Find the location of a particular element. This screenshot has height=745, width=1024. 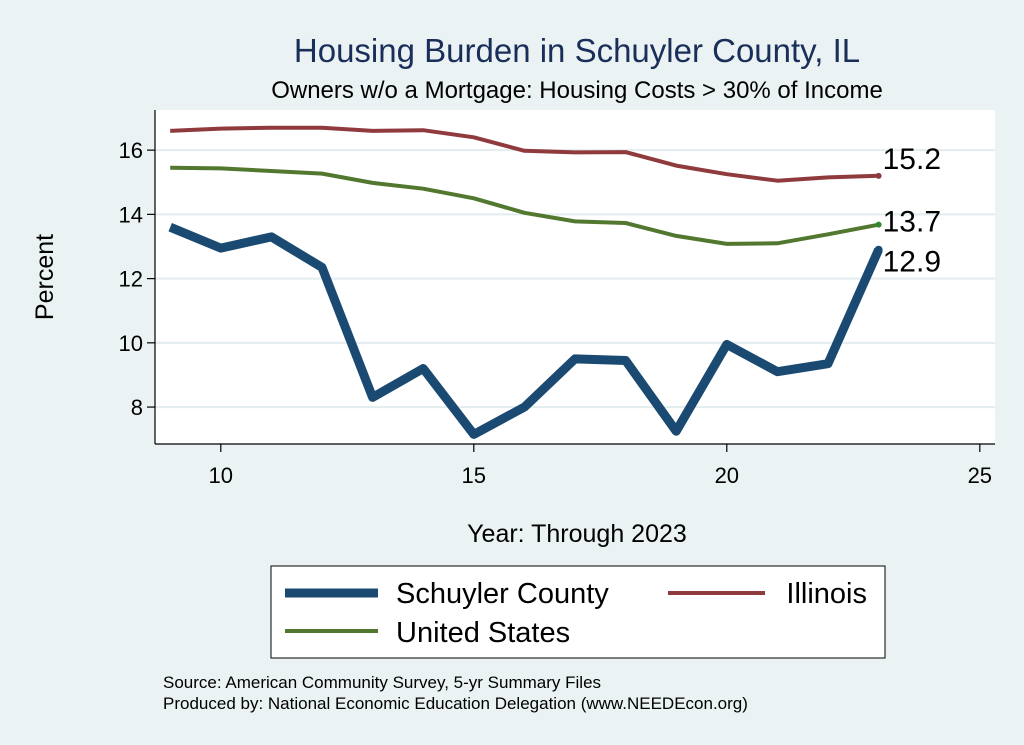

legend-box is located at coordinates (578, 612).